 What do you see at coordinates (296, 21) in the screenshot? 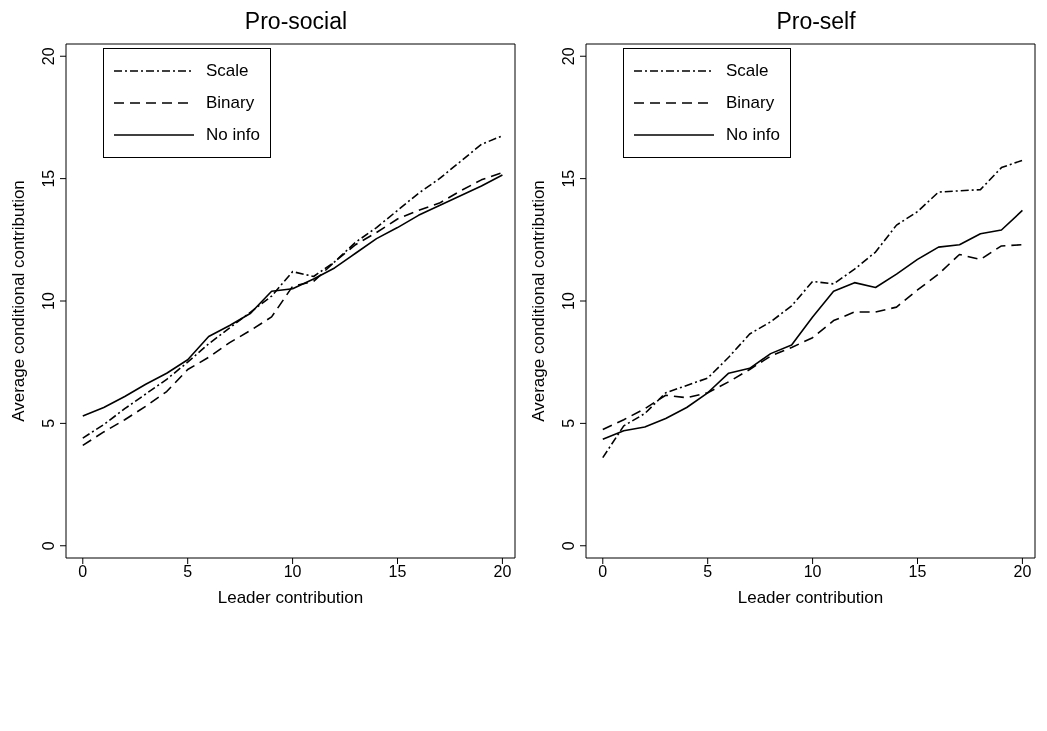
I see `chart-title: Pro-social` at bounding box center [296, 21].